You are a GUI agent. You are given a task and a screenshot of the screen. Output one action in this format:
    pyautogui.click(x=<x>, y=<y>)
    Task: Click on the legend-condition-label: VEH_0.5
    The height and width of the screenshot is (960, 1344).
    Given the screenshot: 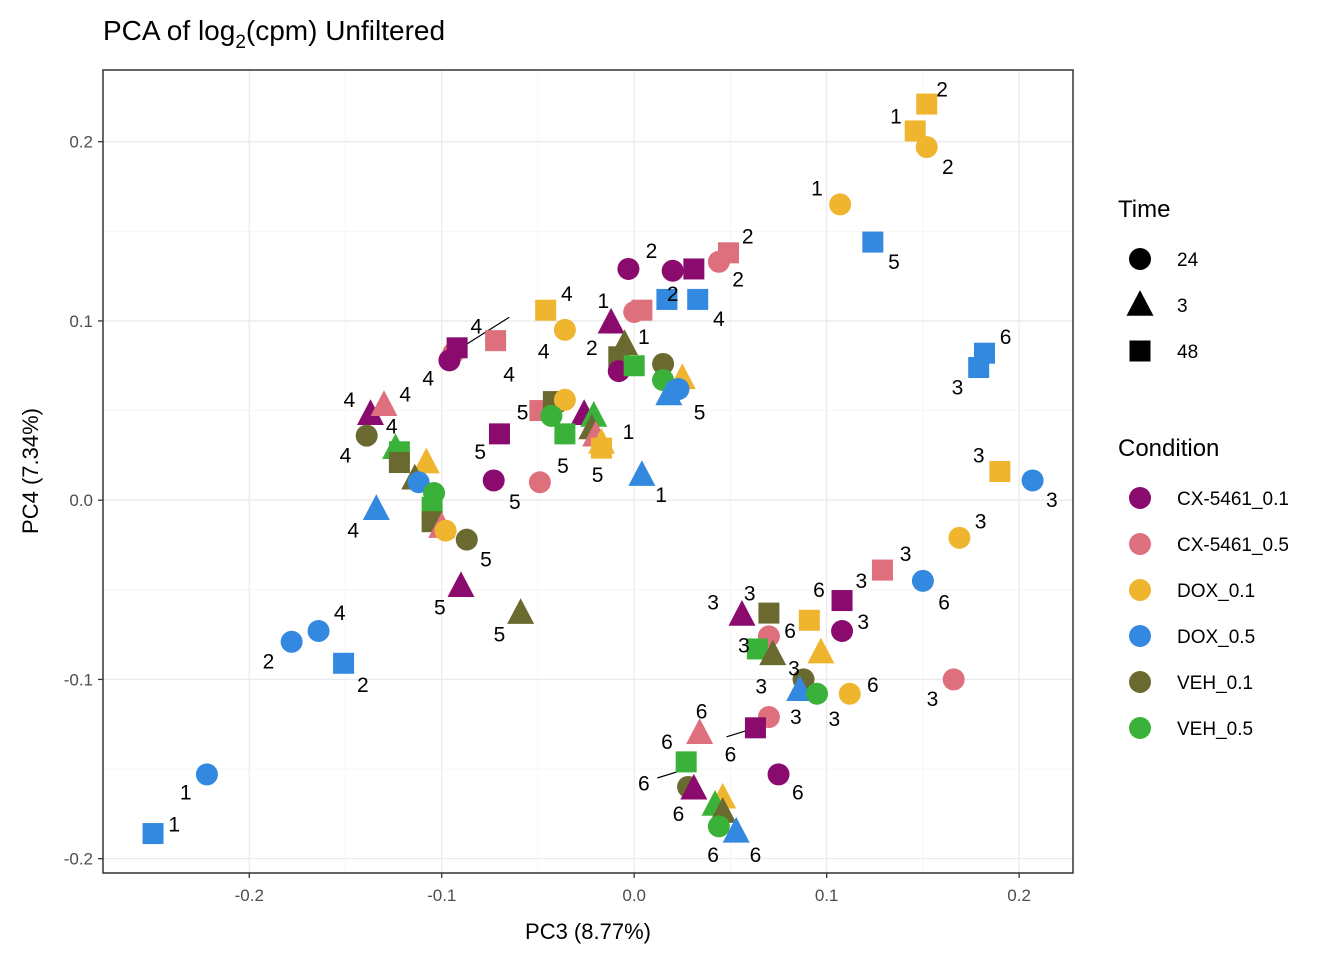 What is the action you would take?
    pyautogui.click(x=1215, y=729)
    